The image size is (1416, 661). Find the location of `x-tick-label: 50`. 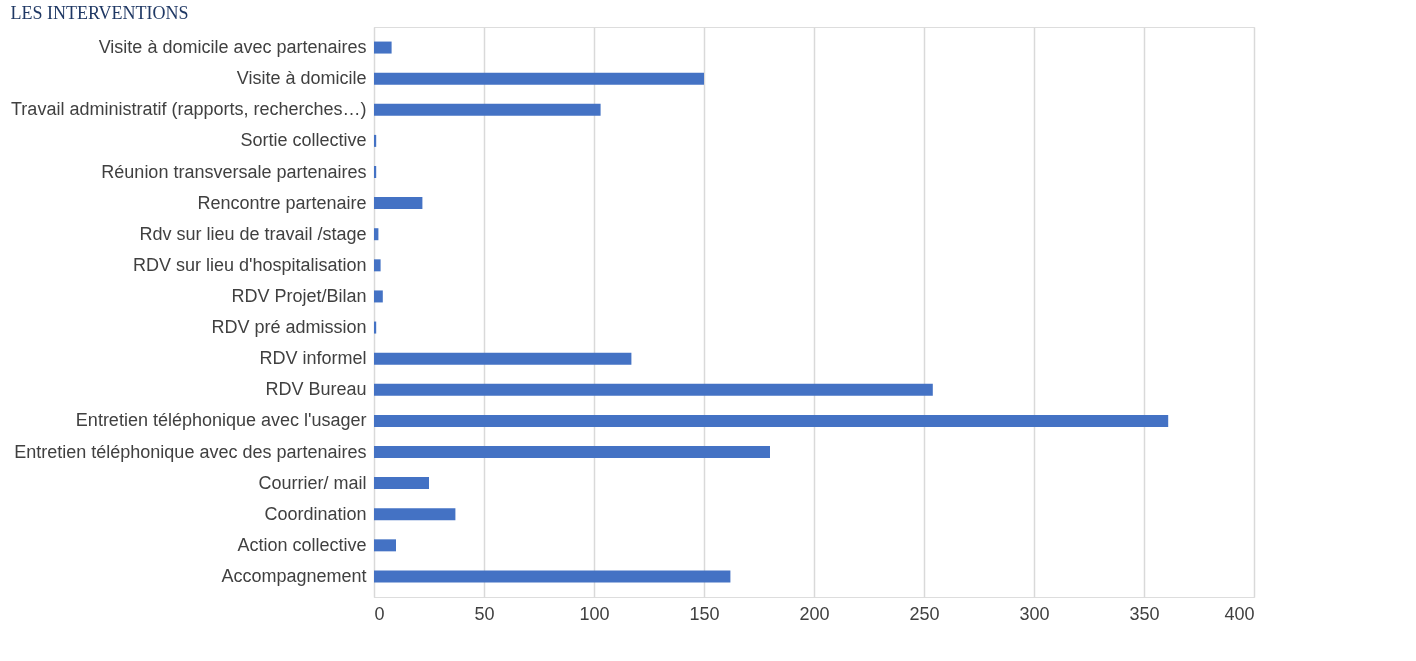

x-tick-label: 50 is located at coordinates (484, 613).